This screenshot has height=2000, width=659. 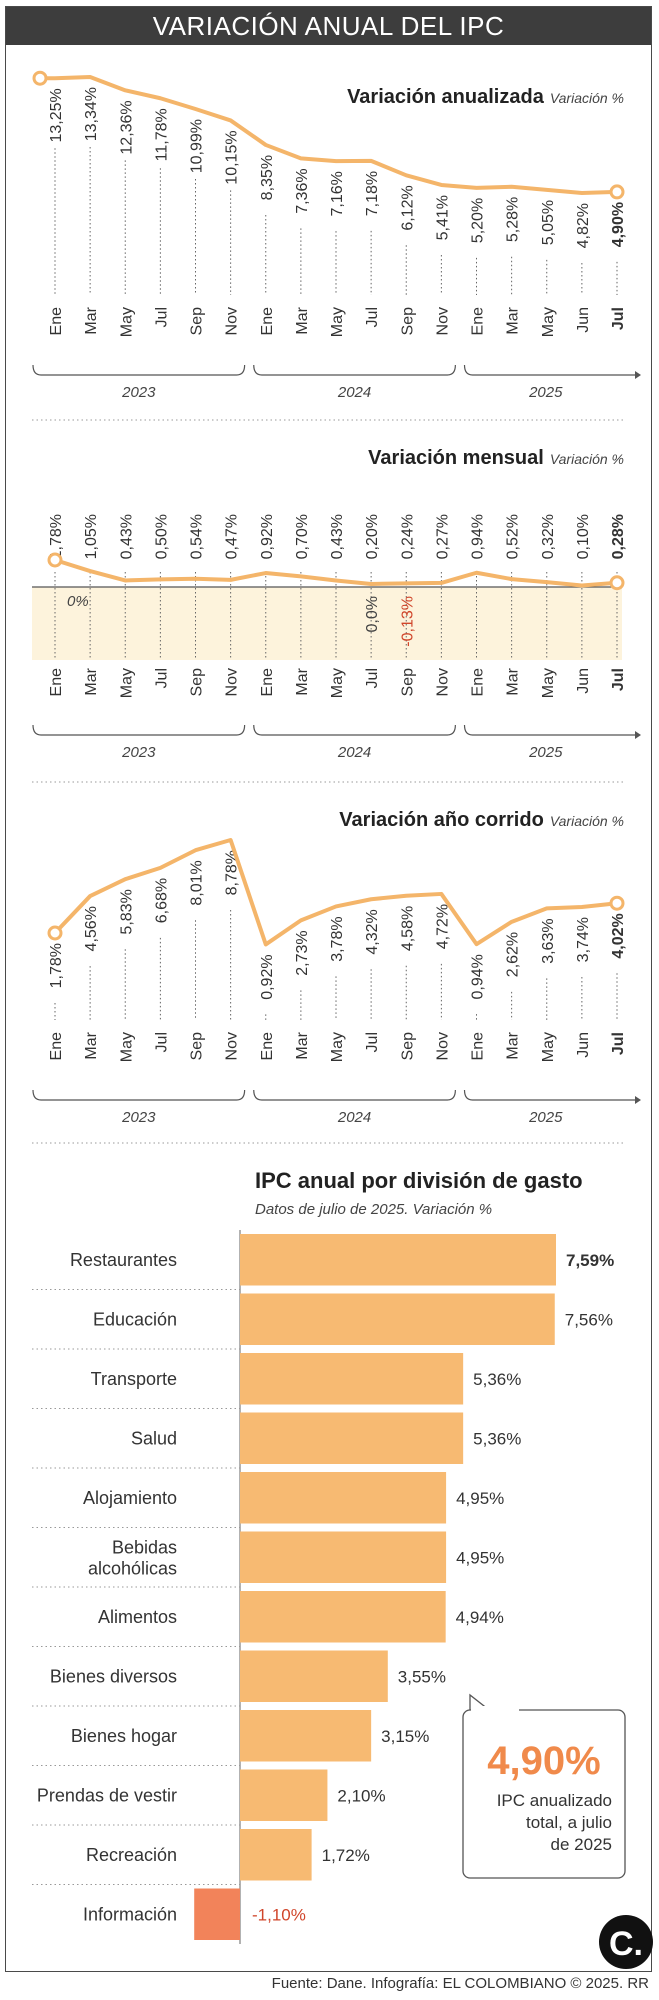 What do you see at coordinates (407, 621) in the screenshot?
I see `data-label-negative: -0,13%` at bounding box center [407, 621].